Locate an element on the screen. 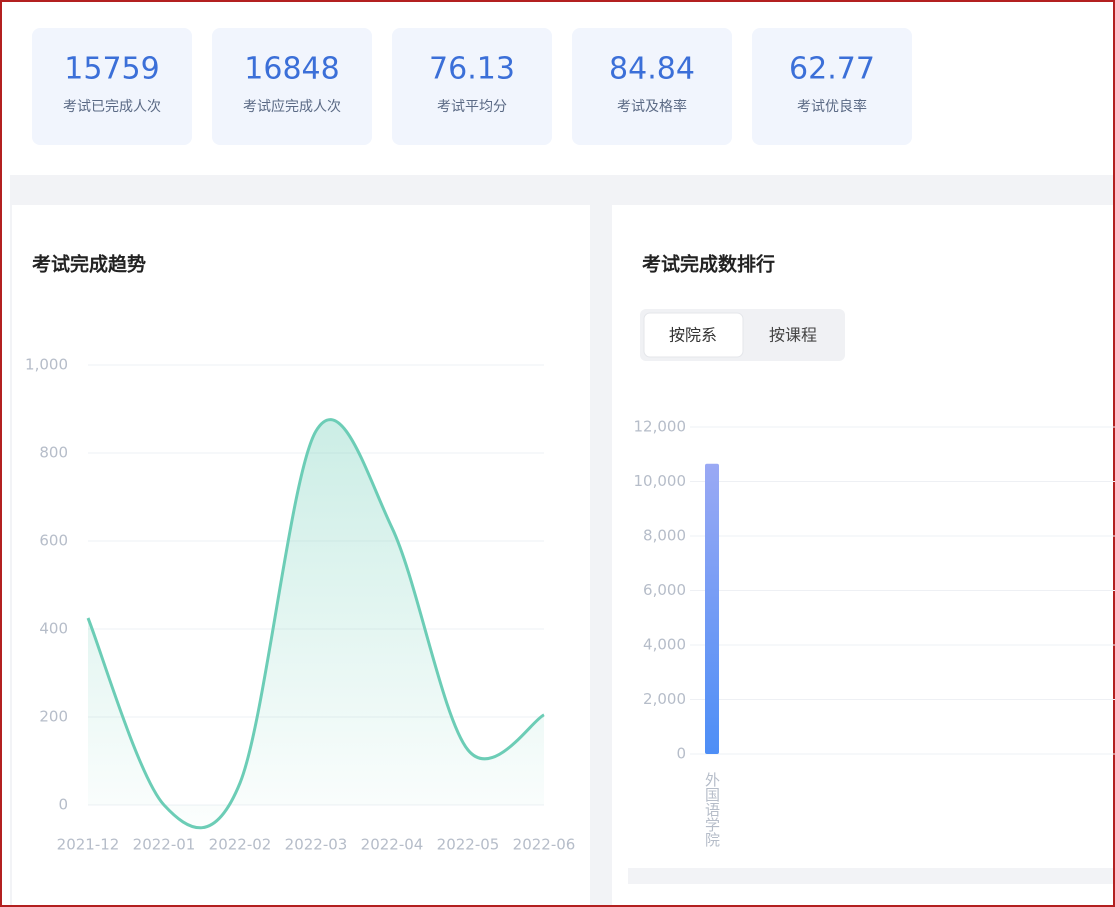  stat-label: 考试平均分 is located at coordinates (472, 107).